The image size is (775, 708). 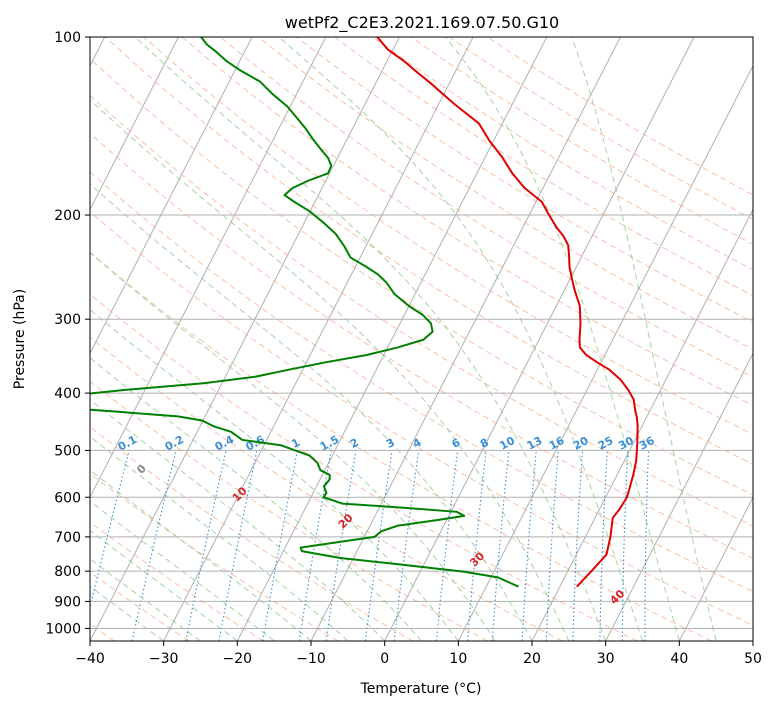 I want to click on x-tick-label: 10, so click(x=458, y=659).